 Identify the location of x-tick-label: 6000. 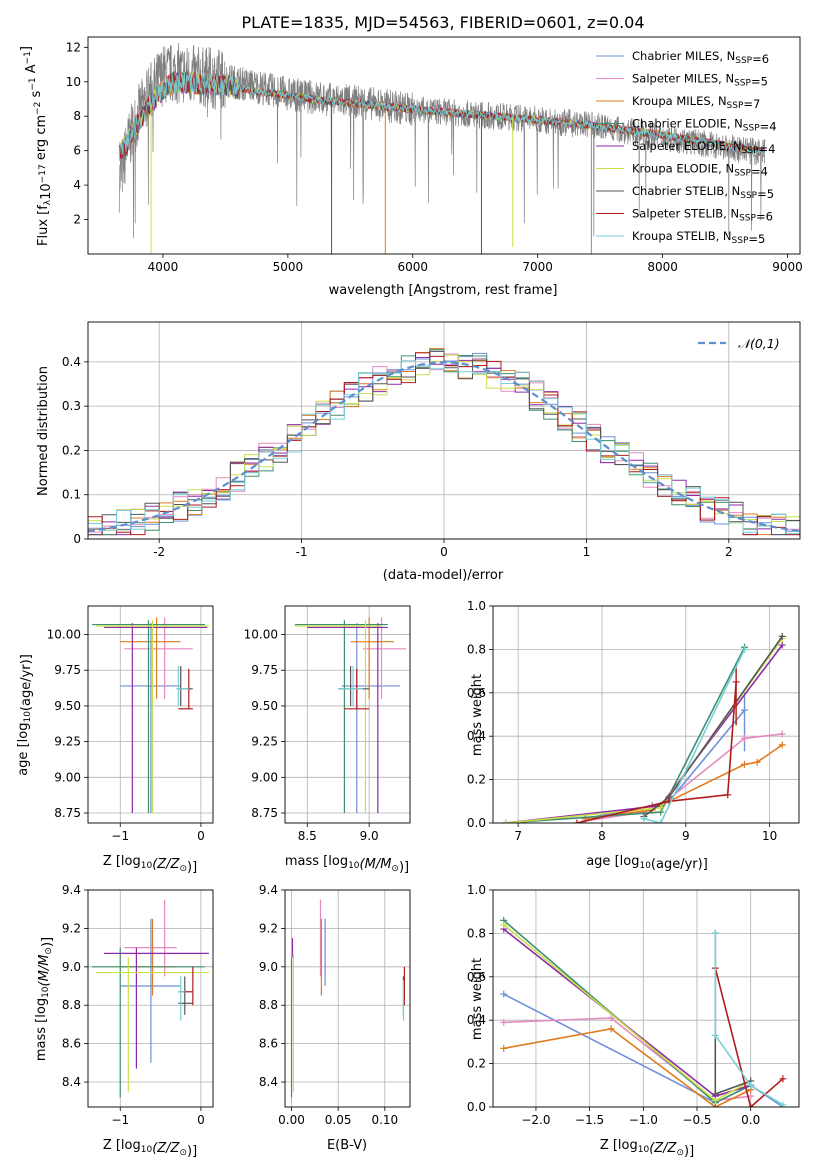
(412, 267).